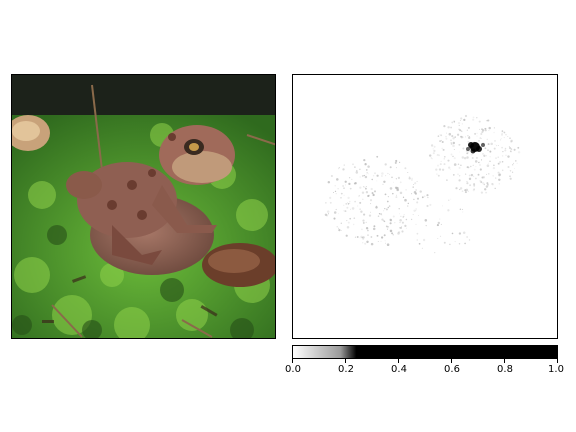 This screenshot has height=432, width=576. I want to click on colorbar-tick-label: 0.0, so click(293, 369).